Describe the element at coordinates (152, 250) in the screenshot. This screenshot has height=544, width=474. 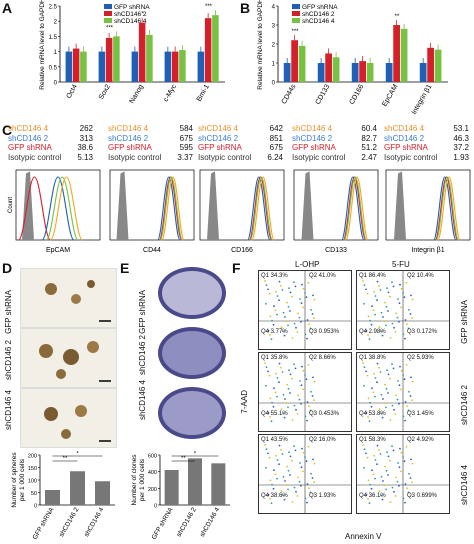
I see `histogram-x-label: CD44` at that location.